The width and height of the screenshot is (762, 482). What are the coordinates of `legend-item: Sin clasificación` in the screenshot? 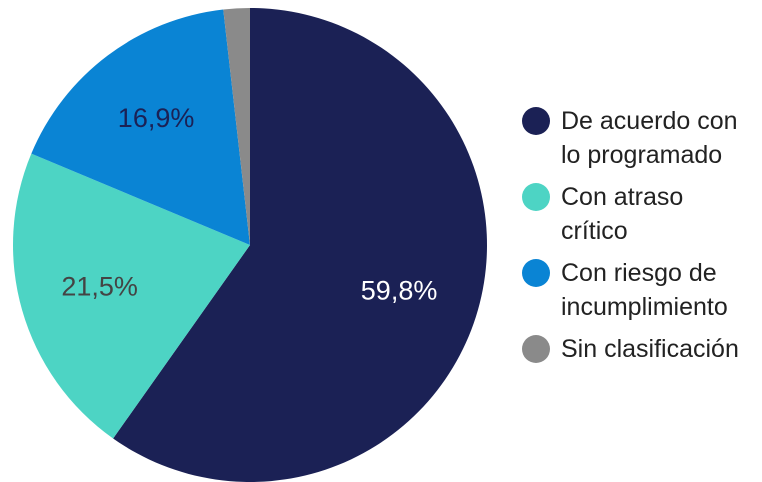 It's located at (642, 349).